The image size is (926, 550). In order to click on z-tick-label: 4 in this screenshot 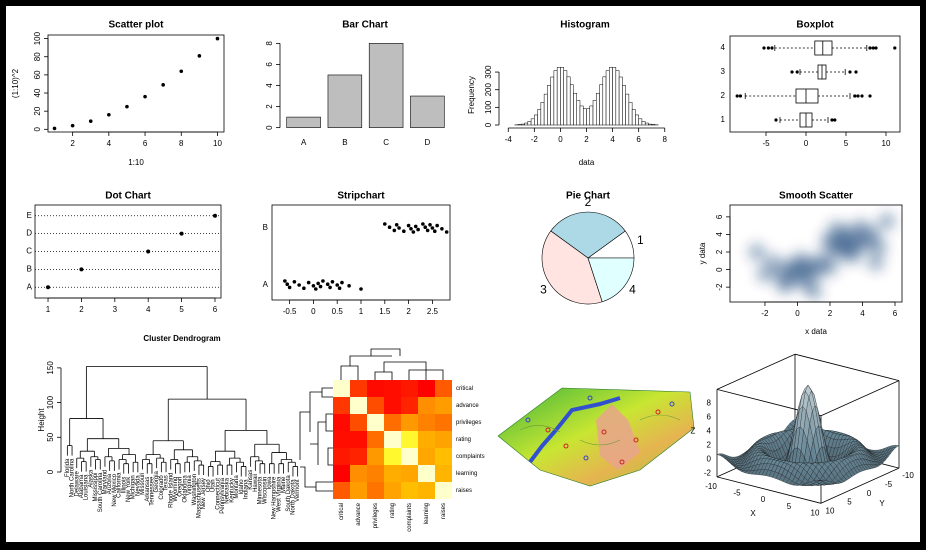, I will do `click(709, 431)`.